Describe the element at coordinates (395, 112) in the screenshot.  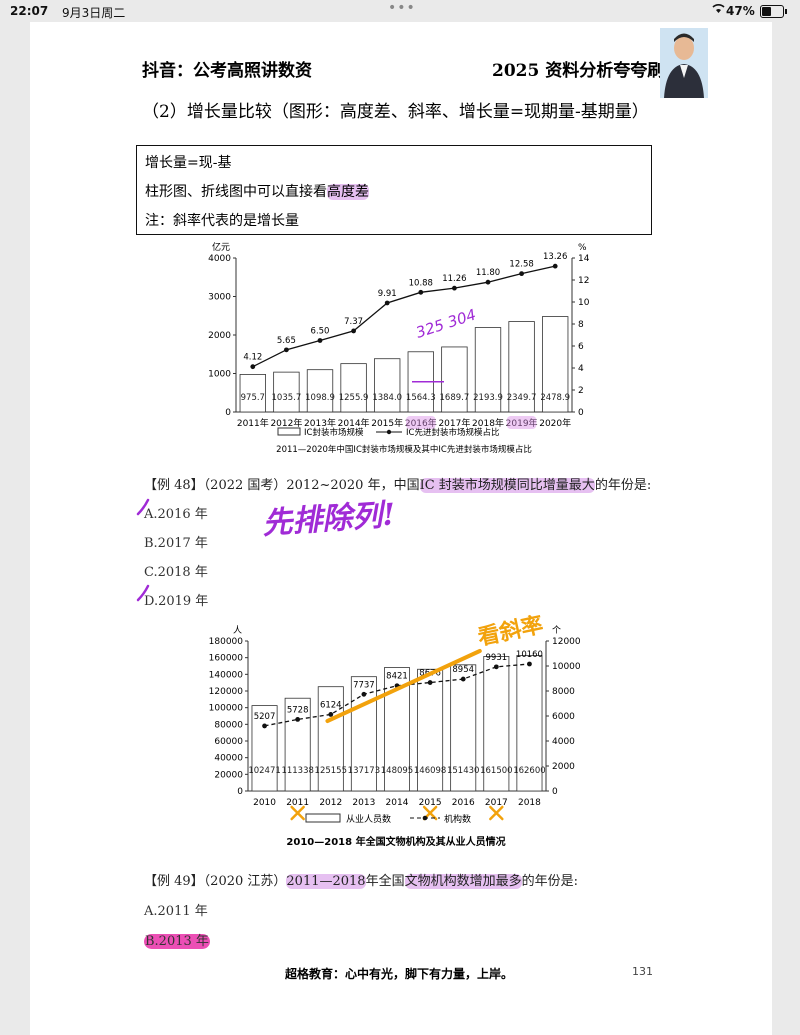
I see `section-title: （2）增长量比较（图形：高度差、斜率、增长量=现期量-基期量）` at that location.